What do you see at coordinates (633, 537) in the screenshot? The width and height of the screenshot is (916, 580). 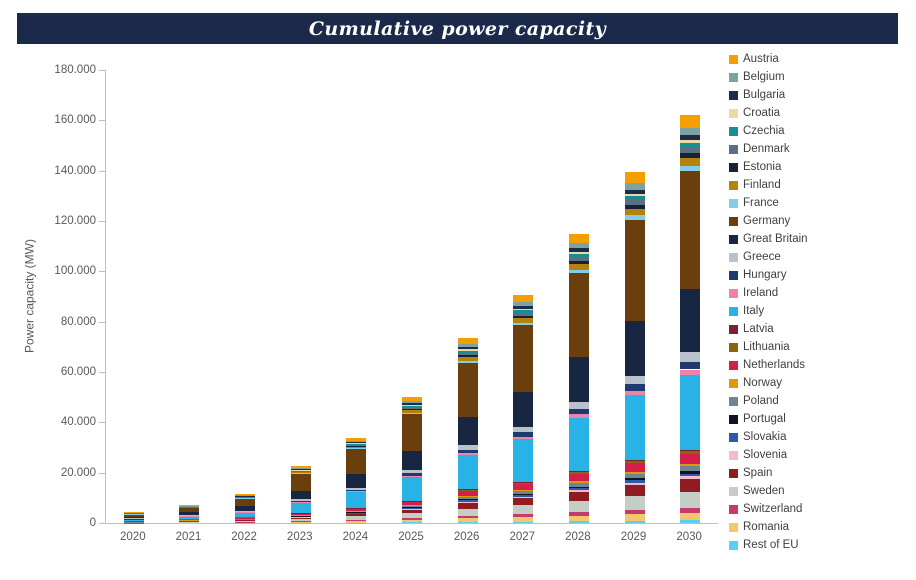 I see `x-tick-label: 2029` at bounding box center [633, 537].